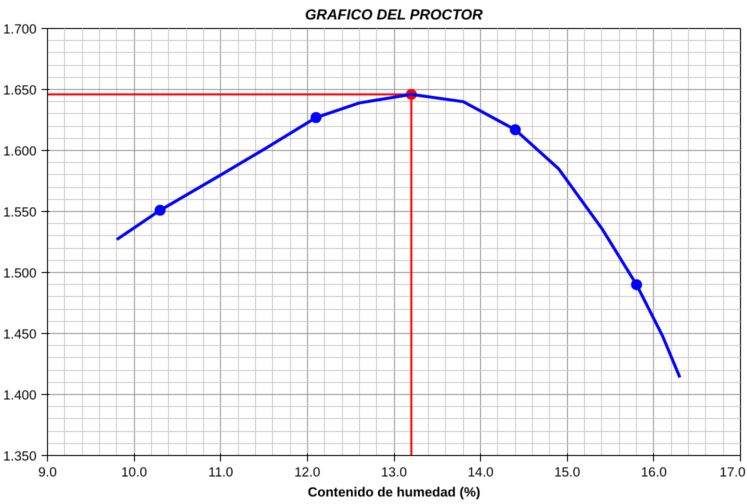 The image size is (747, 504). What do you see at coordinates (307, 472) in the screenshot?
I see `x-tick-label: 12.0` at bounding box center [307, 472].